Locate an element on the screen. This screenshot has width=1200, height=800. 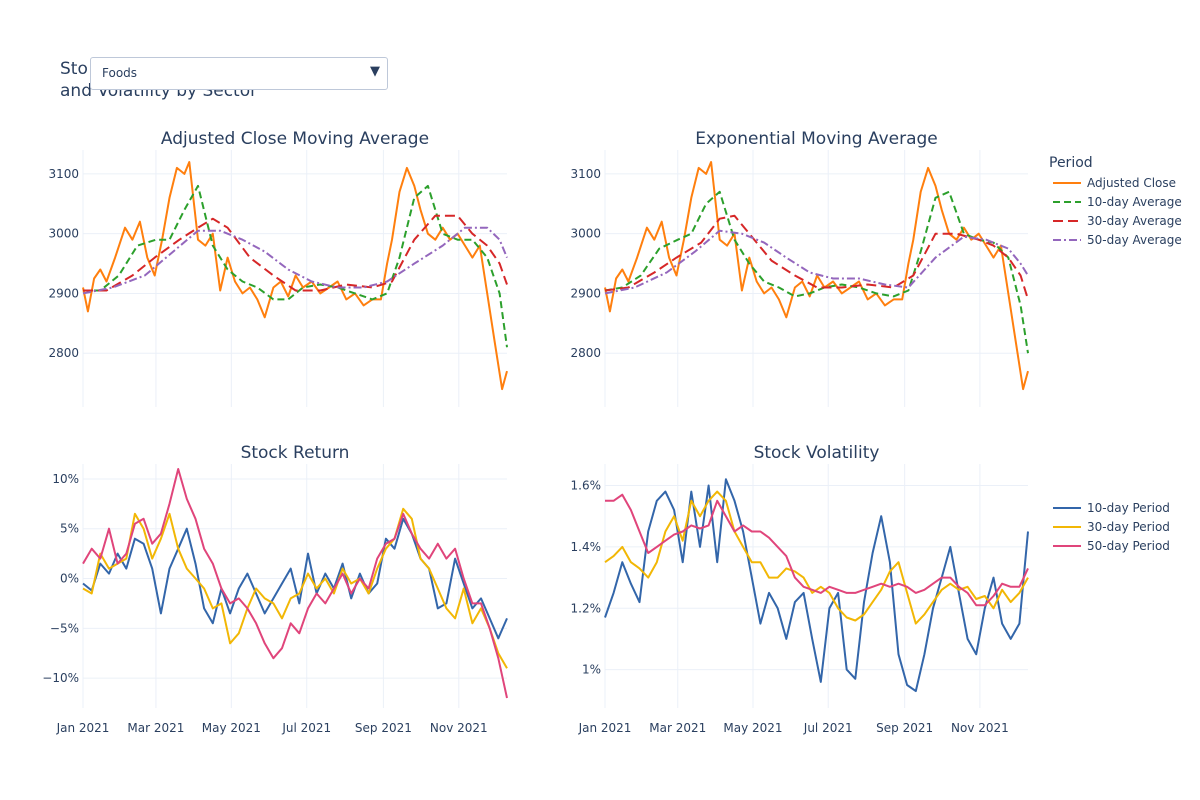
sector-dropdown: Foods ▼ is located at coordinates (239, 73).